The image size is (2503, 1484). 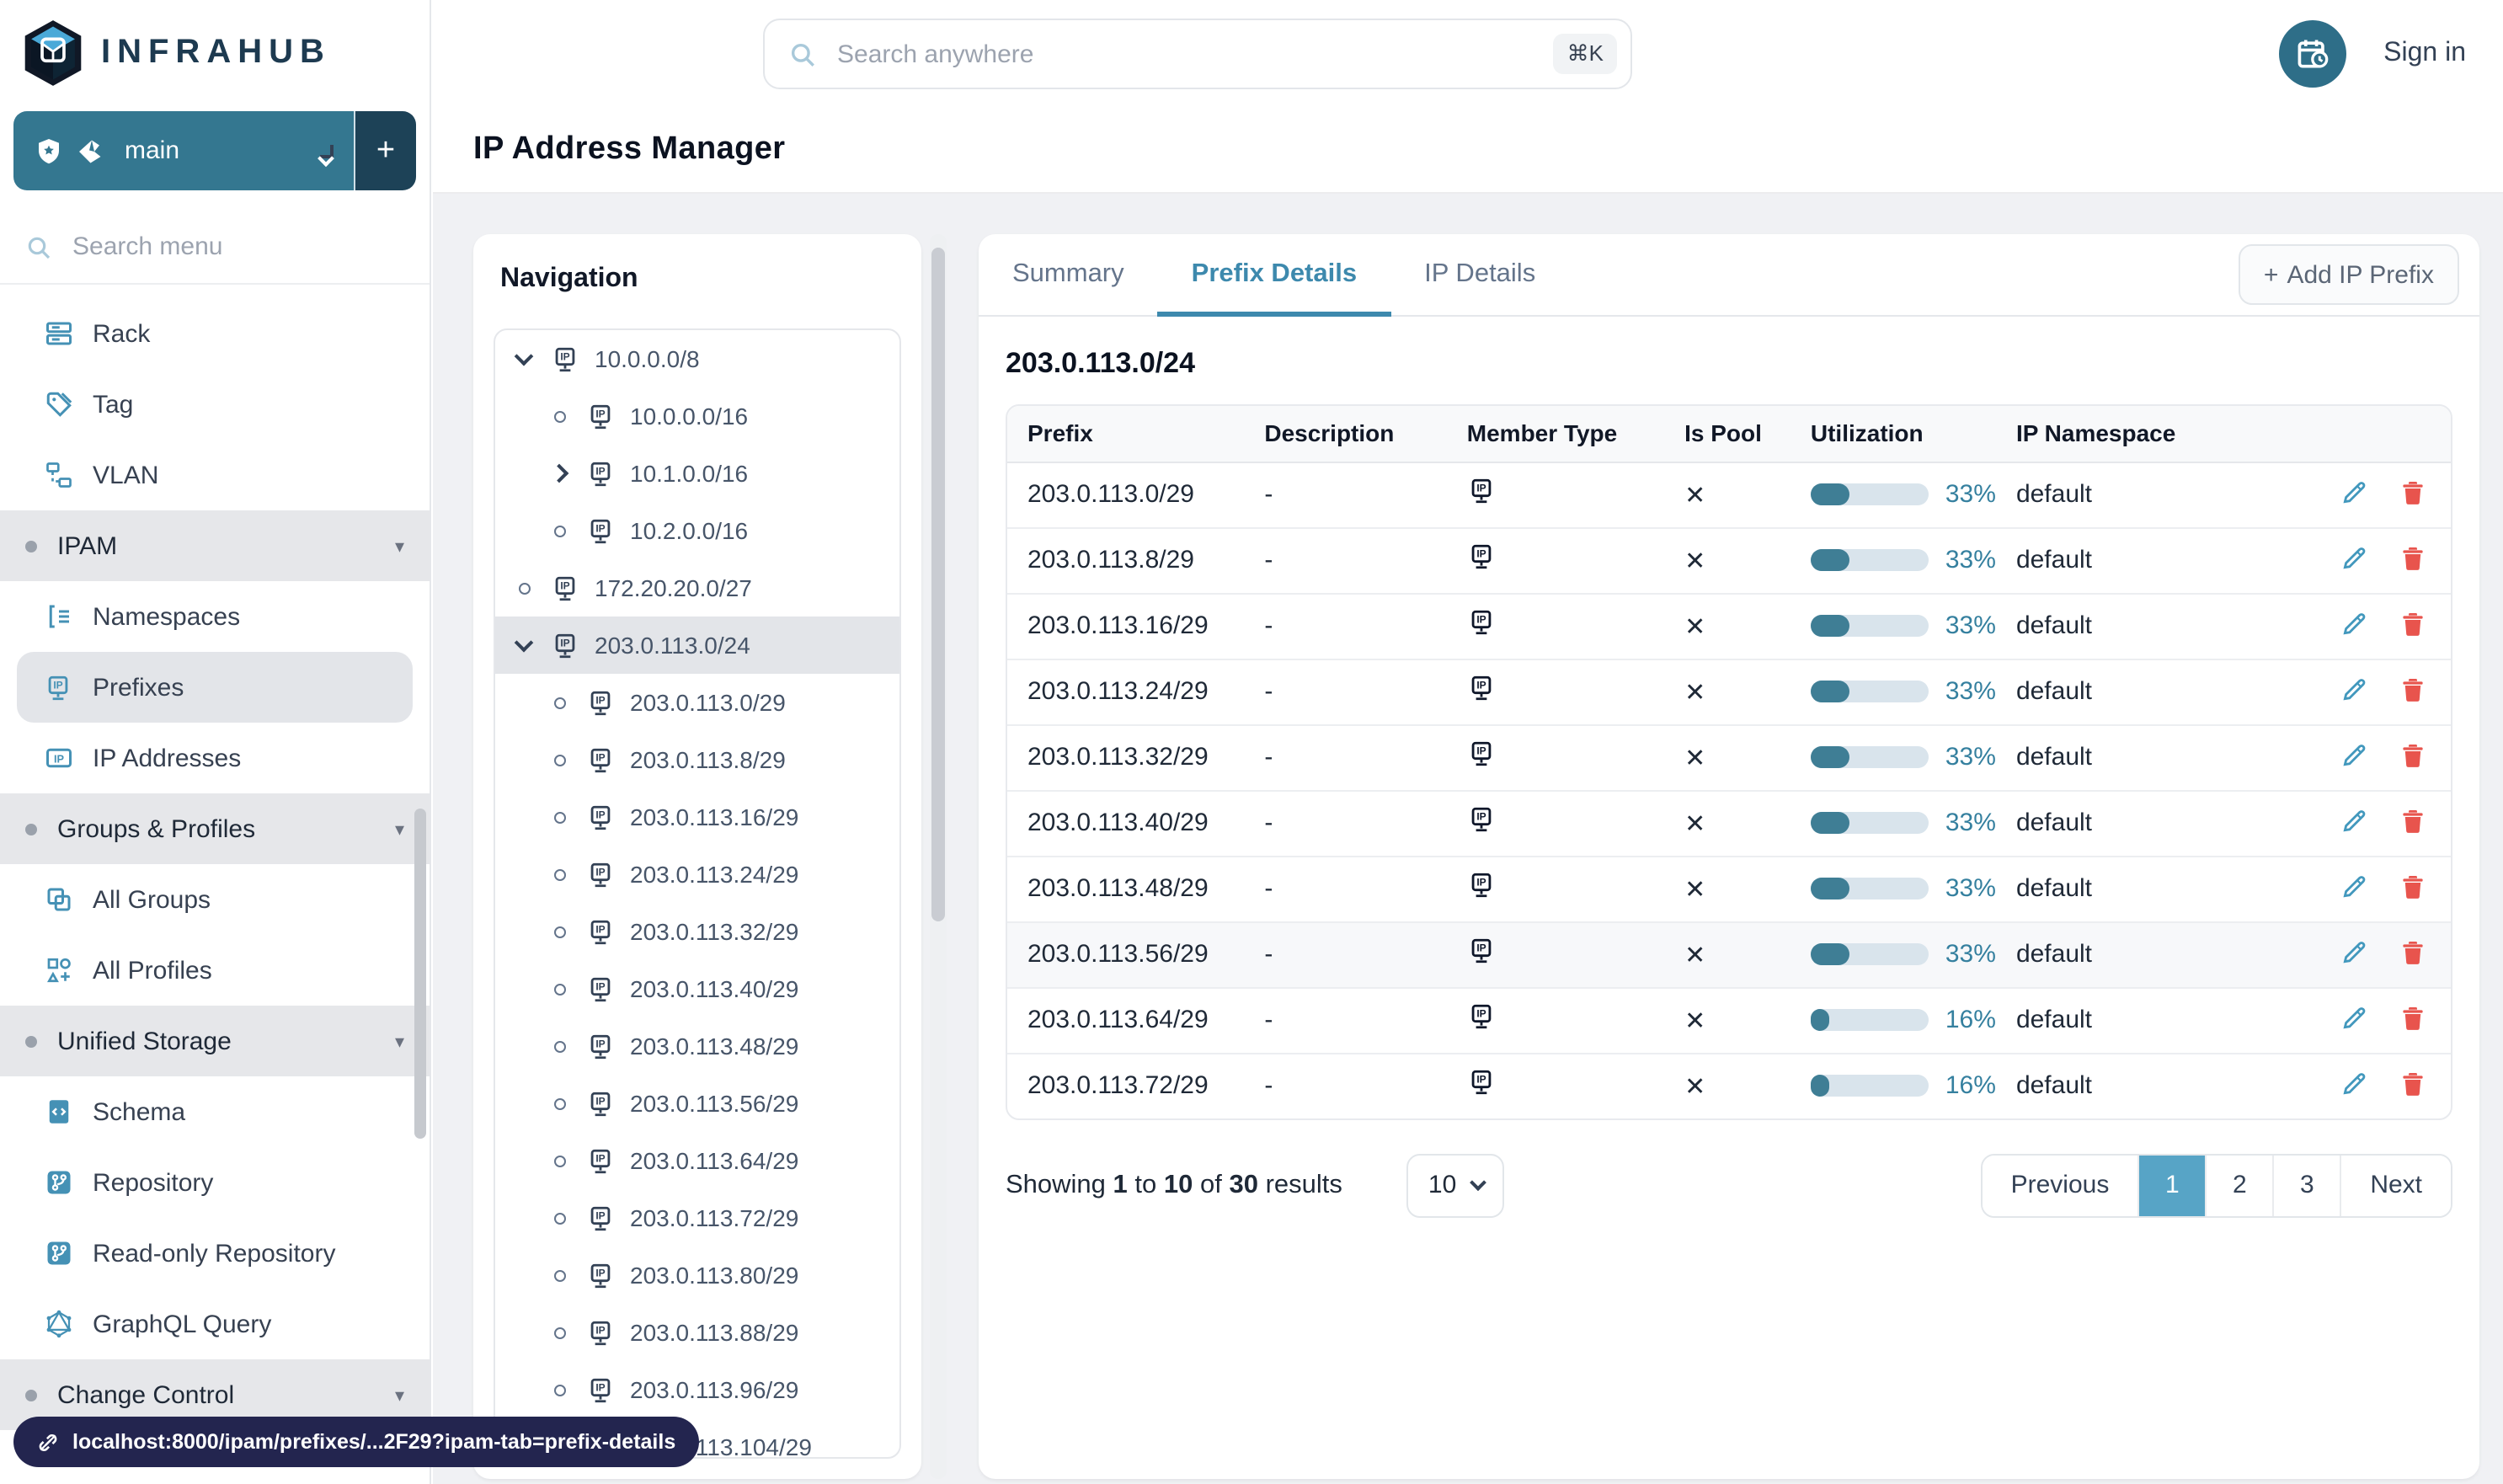 What do you see at coordinates (1729, 692) in the screenshot?
I see `table-row: 203.0.113.24/29- IP ✕ 33% default` at bounding box center [1729, 692].